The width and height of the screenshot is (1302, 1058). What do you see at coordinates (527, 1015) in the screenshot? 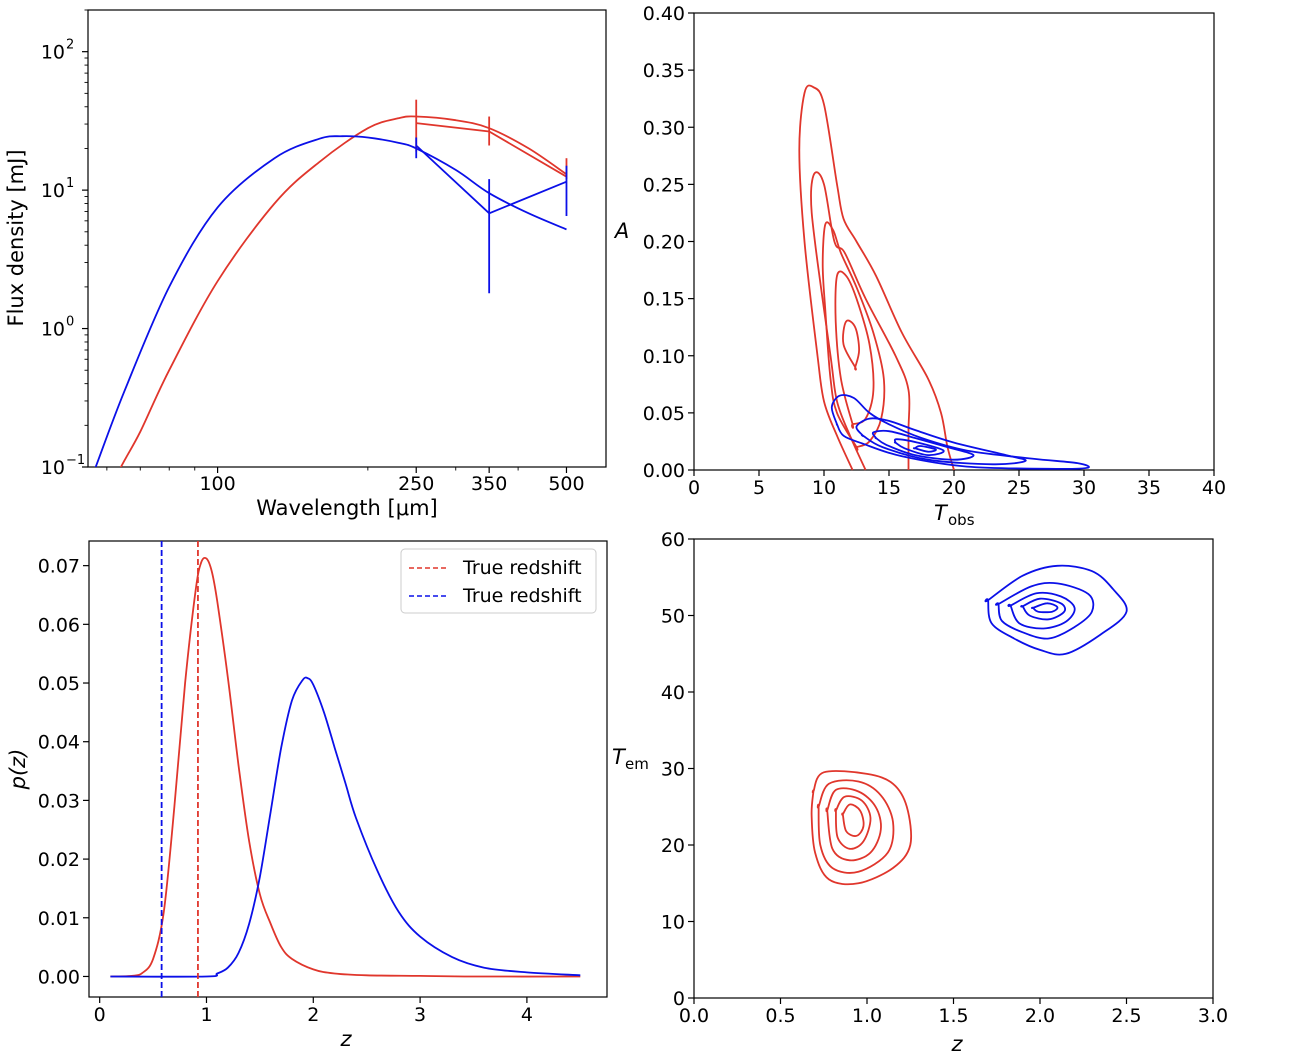
I see `x-tick-label: 4` at bounding box center [527, 1015].